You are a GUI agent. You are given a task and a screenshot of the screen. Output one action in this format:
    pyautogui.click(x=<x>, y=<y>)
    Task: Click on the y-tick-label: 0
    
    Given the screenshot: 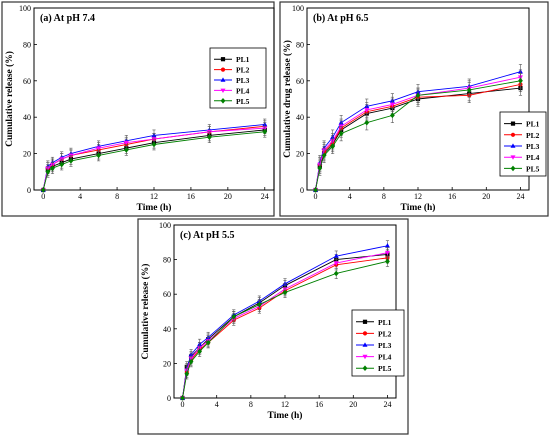 What is the action you would take?
    pyautogui.click(x=29, y=190)
    